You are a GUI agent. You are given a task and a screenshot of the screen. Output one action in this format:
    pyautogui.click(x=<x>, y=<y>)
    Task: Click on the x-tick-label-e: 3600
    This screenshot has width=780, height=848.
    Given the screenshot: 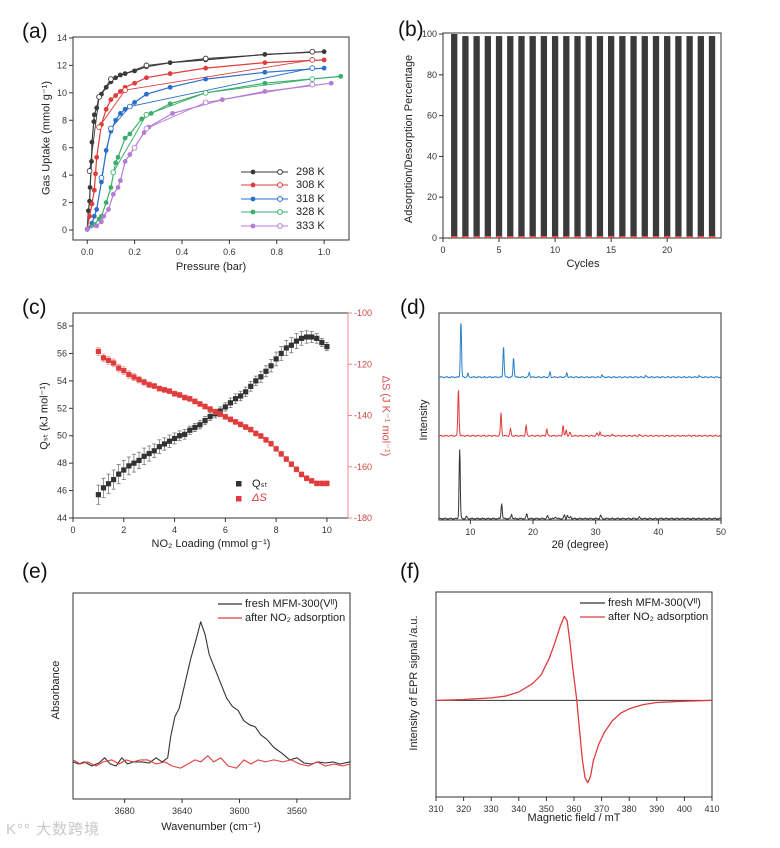 What is the action you would take?
    pyautogui.click(x=239, y=811)
    